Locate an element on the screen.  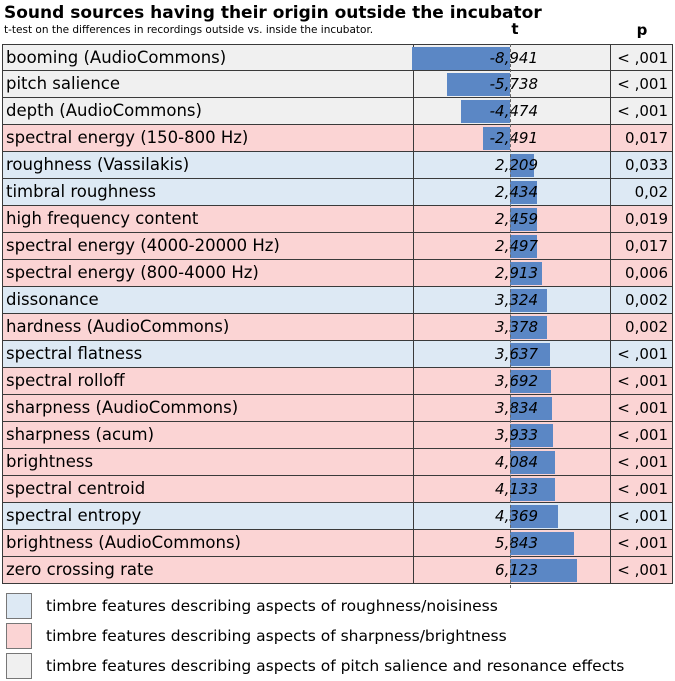
t-value: 4,369 is located at coordinates (516, 516).